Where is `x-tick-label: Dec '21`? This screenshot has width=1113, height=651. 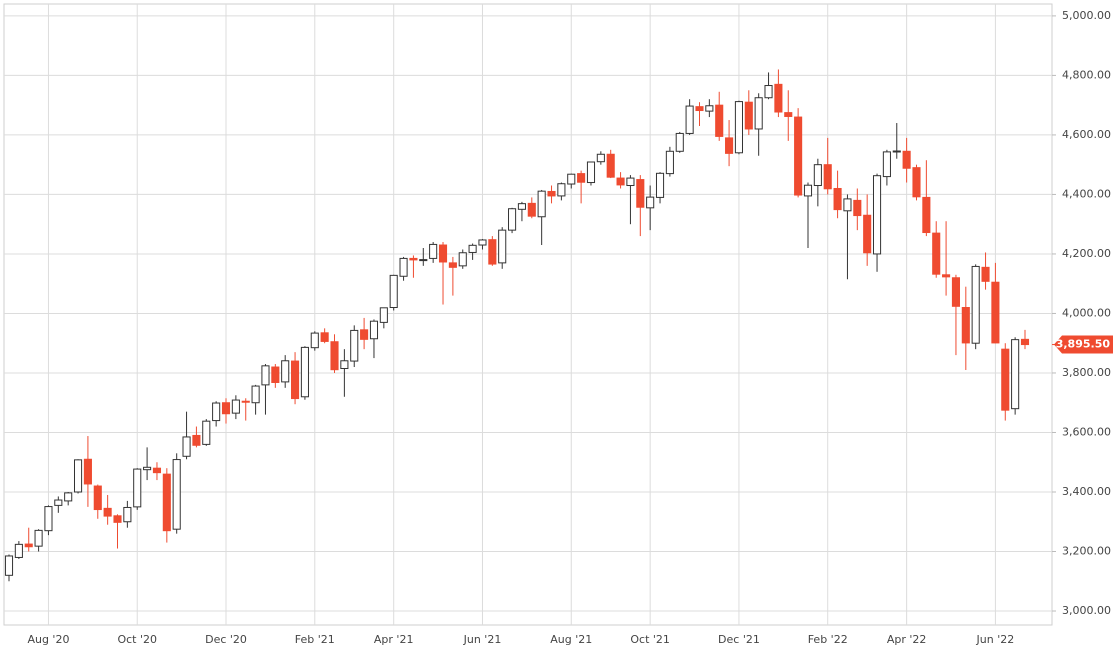 x-tick-label: Dec '21 is located at coordinates (739, 639).